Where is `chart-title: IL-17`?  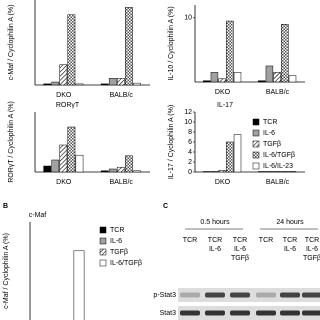 chart-title: IL-17 is located at coordinates (225, 105).